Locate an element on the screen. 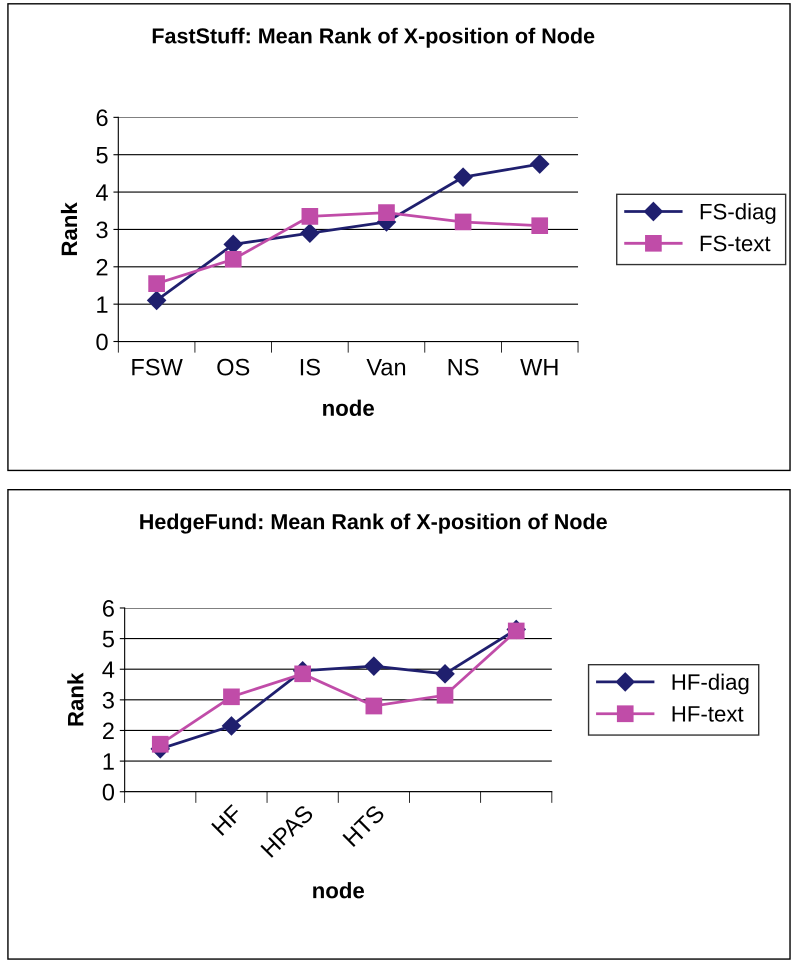 This screenshot has width=794, height=962. x-tick-label: FSW is located at coordinates (157, 367).